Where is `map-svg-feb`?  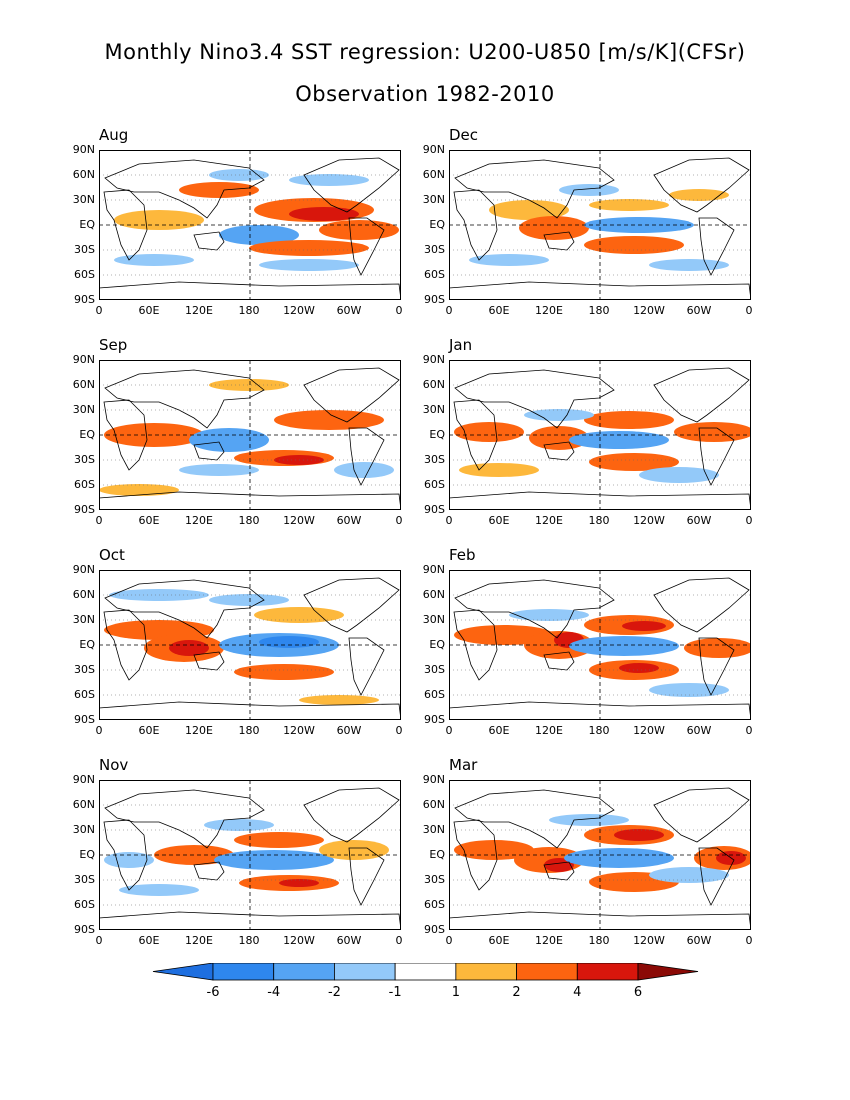
map-svg-feb is located at coordinates (600, 645).